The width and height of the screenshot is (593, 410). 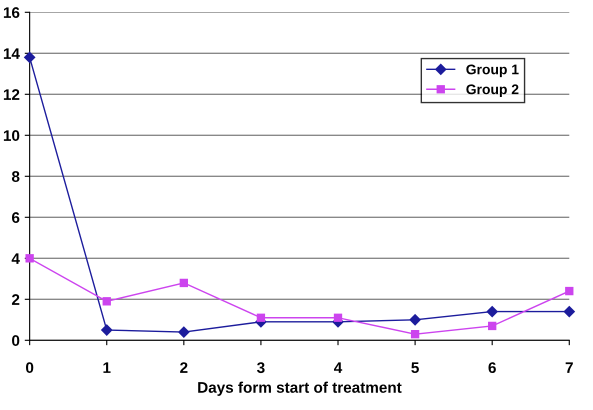 I want to click on x-tick-label: 3, so click(x=261, y=368).